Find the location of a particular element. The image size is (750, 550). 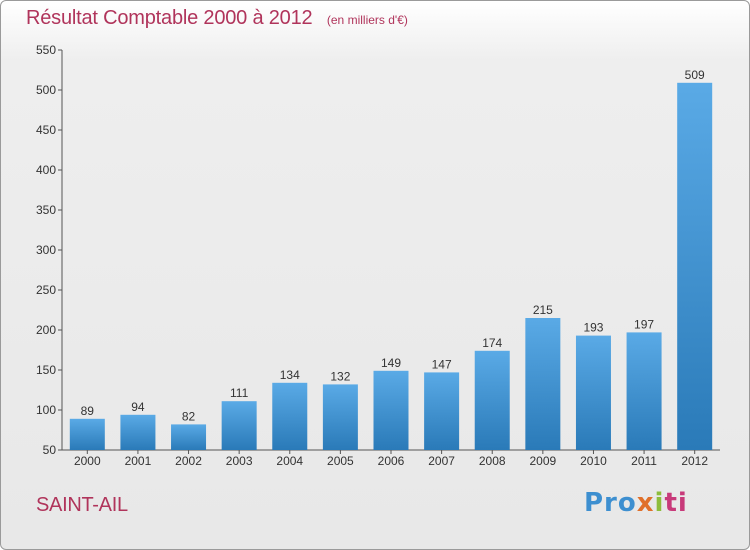

x-tick-label: 2007 is located at coordinates (441, 461).